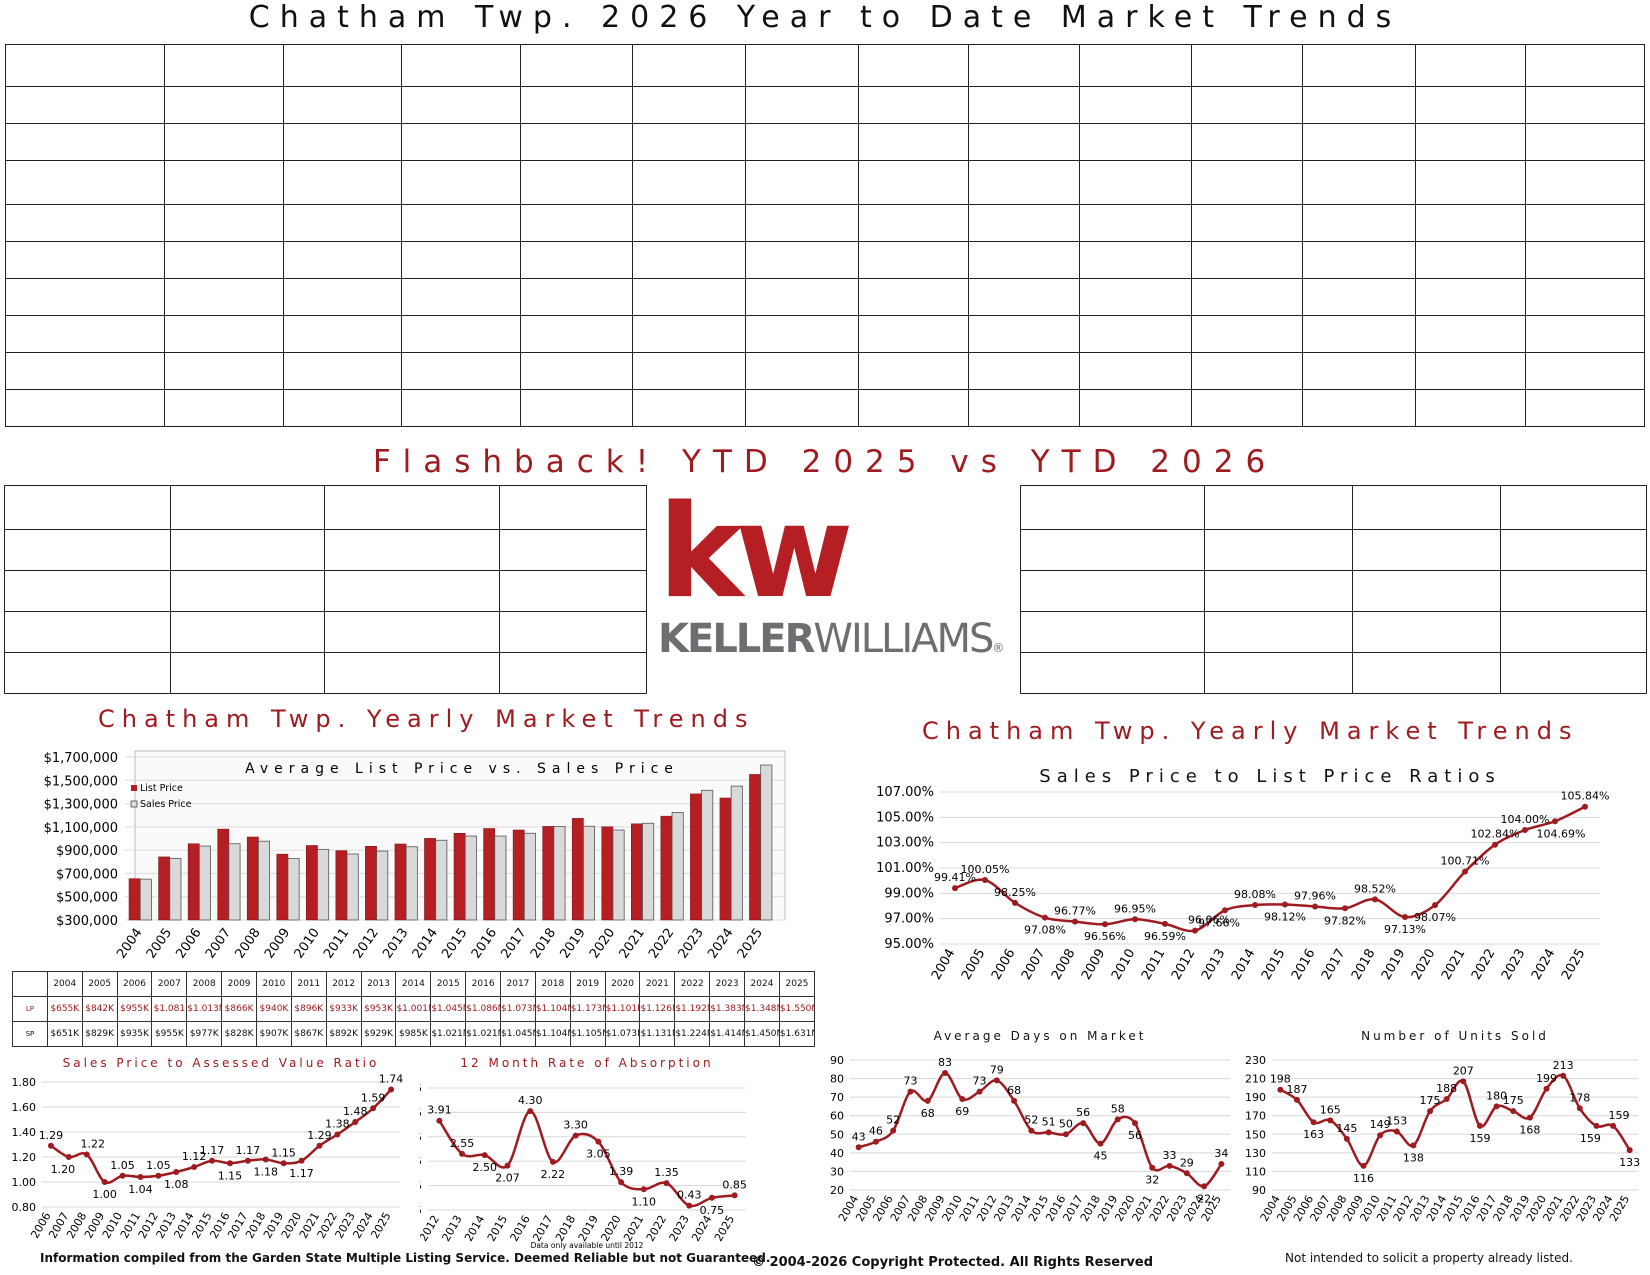  I want to click on x-tick-label: 2008, so click(1064, 965).